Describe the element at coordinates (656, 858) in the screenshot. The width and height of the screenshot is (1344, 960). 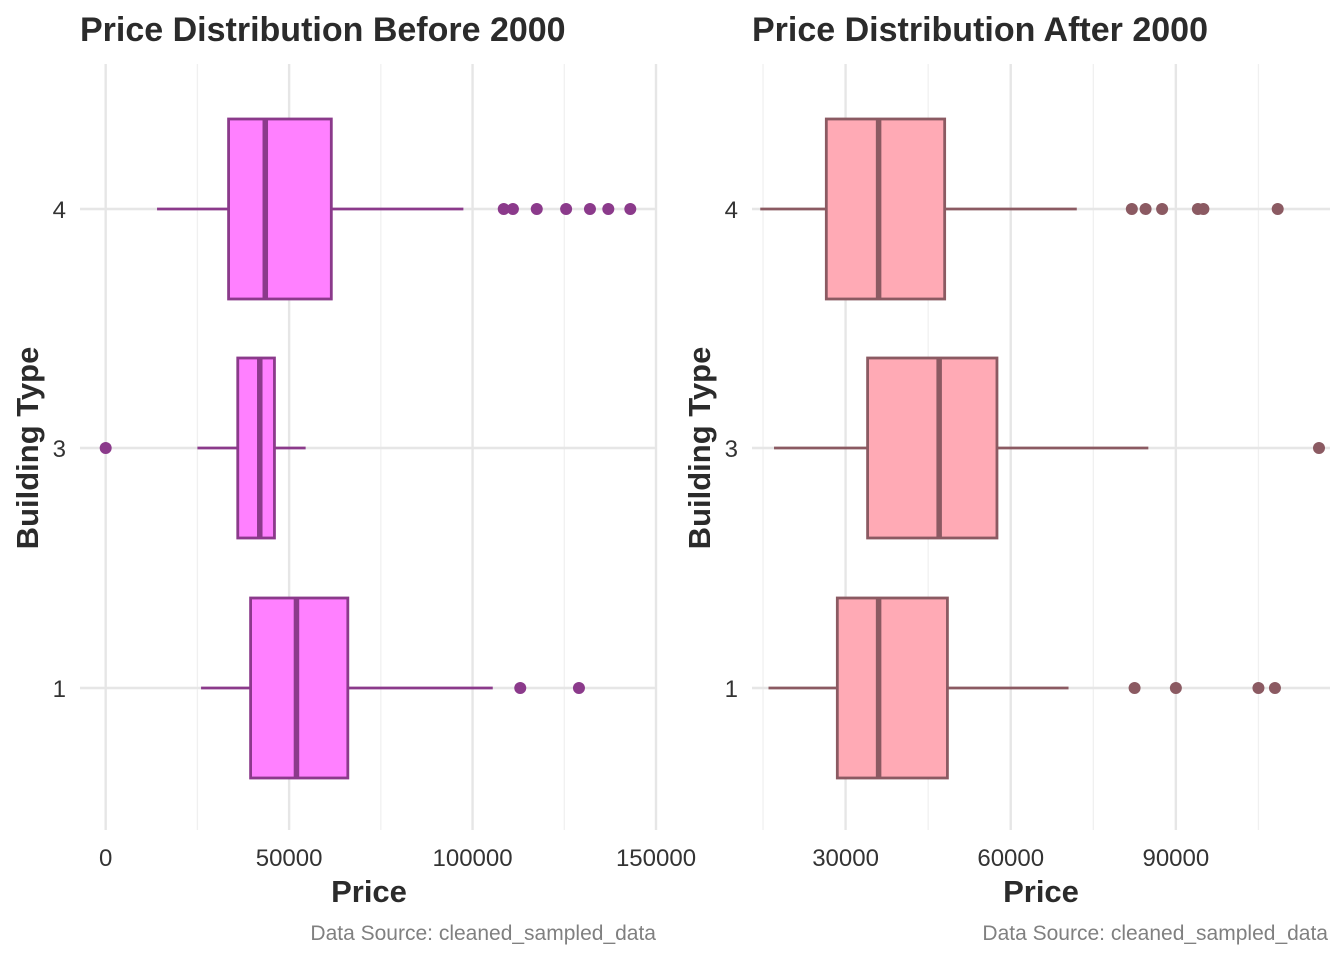
I see `x-tick-label: 150000` at that location.